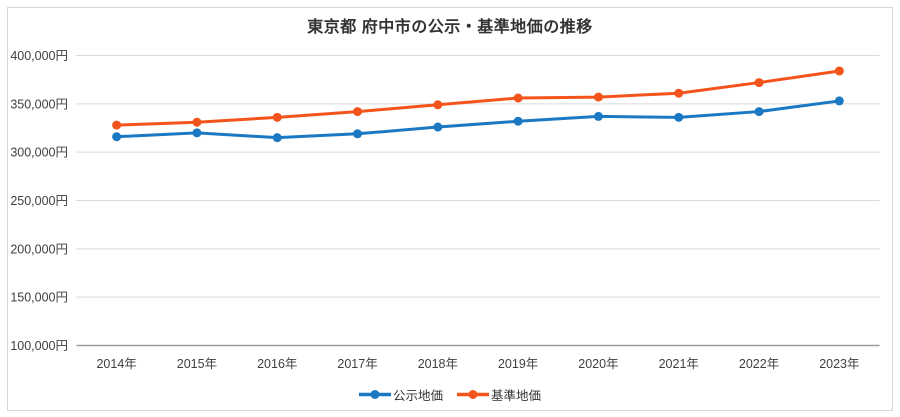  I want to click on y-tick-label: 200,000円, so click(39, 249).